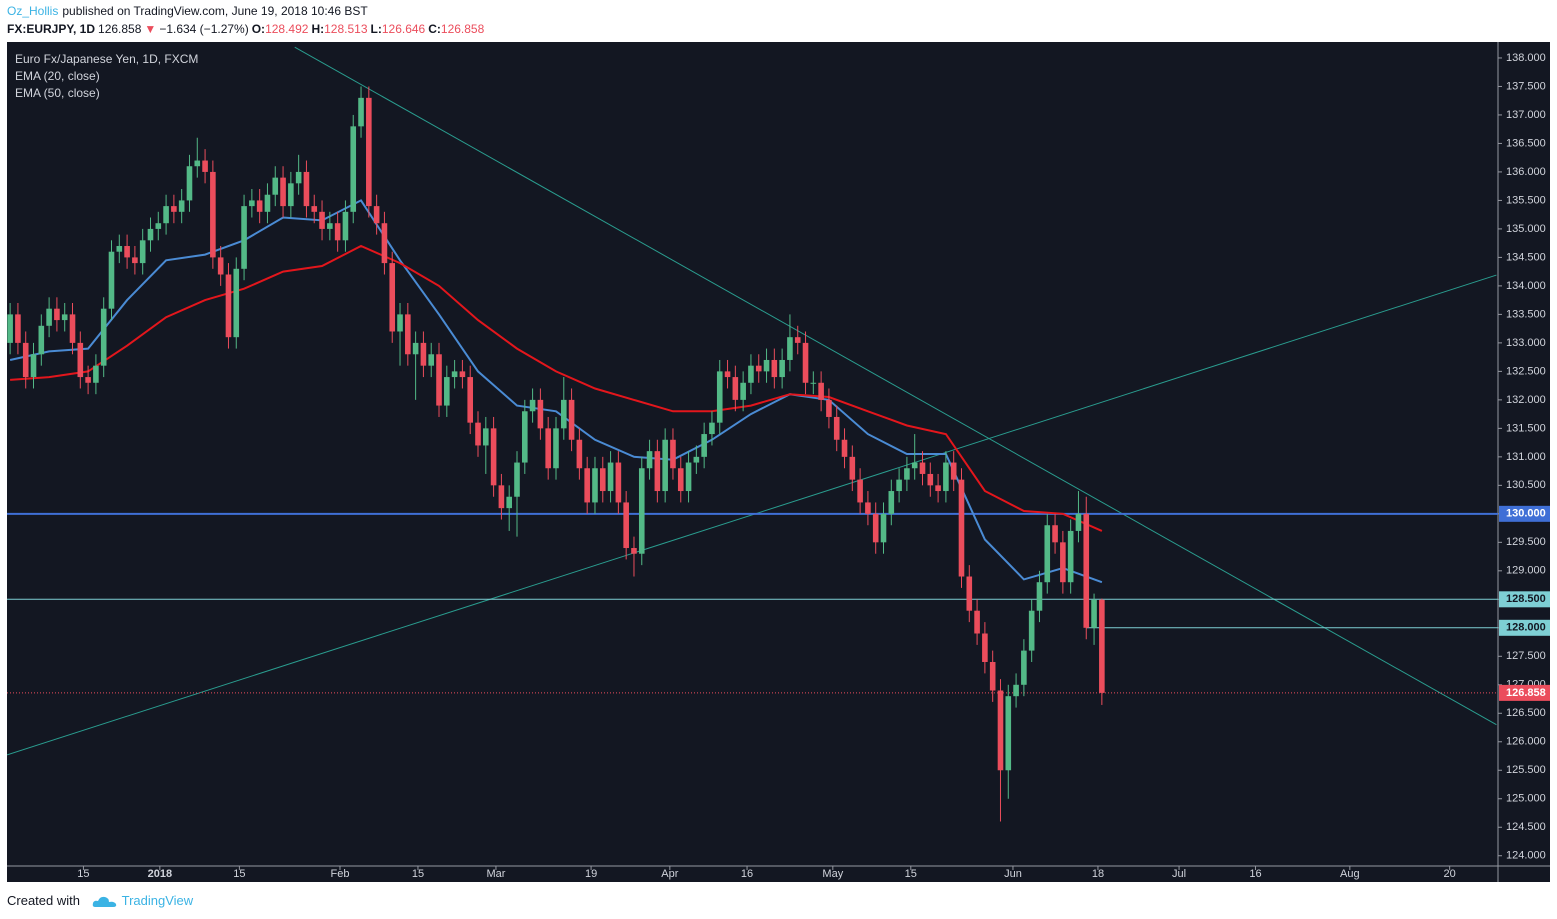  What do you see at coordinates (204, 29) in the screenshot?
I see `change: −1.634 (−1.27%)` at bounding box center [204, 29].